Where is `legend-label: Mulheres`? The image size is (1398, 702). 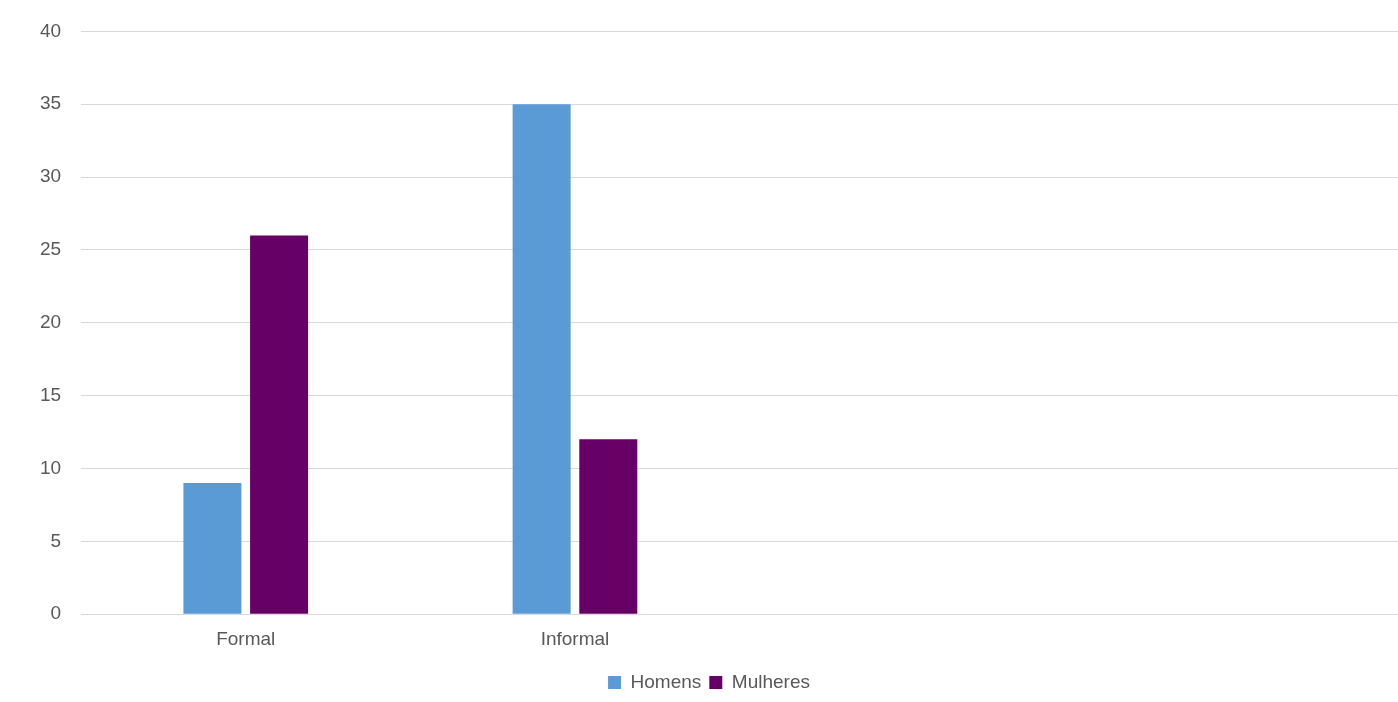 legend-label: Mulheres is located at coordinates (770, 681).